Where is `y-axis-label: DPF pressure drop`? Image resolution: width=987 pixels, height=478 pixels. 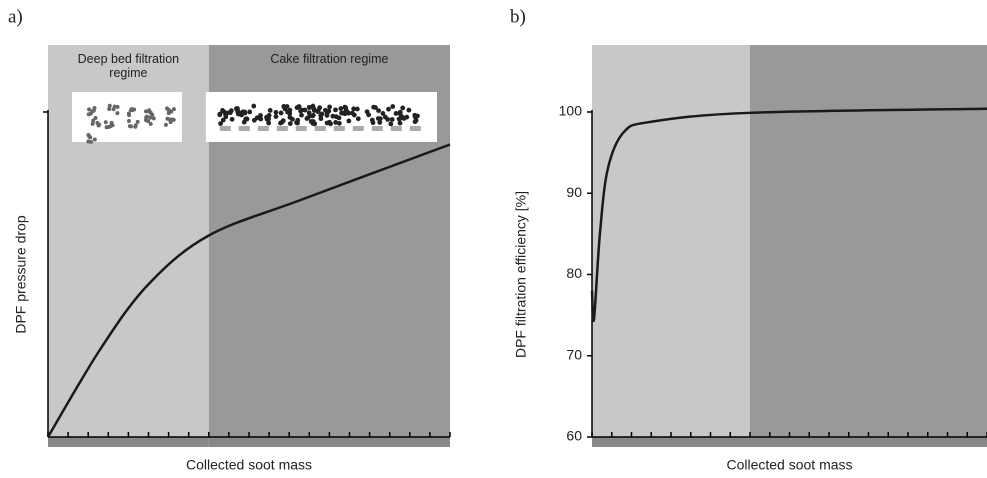 y-axis-label: DPF pressure drop is located at coordinates (21, 274).